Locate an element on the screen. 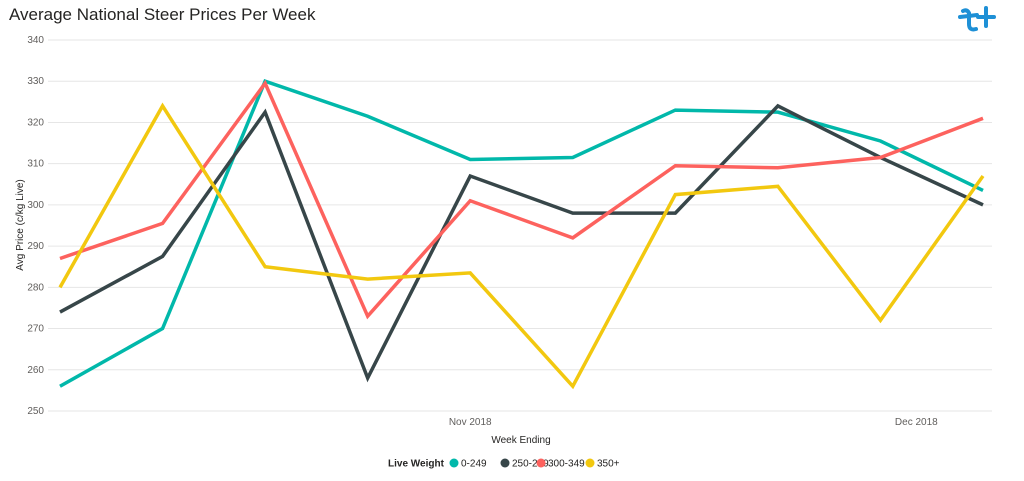 This screenshot has width=1024, height=481. y-axis-title: Avg Price (c/kg Live) is located at coordinates (20, 225).